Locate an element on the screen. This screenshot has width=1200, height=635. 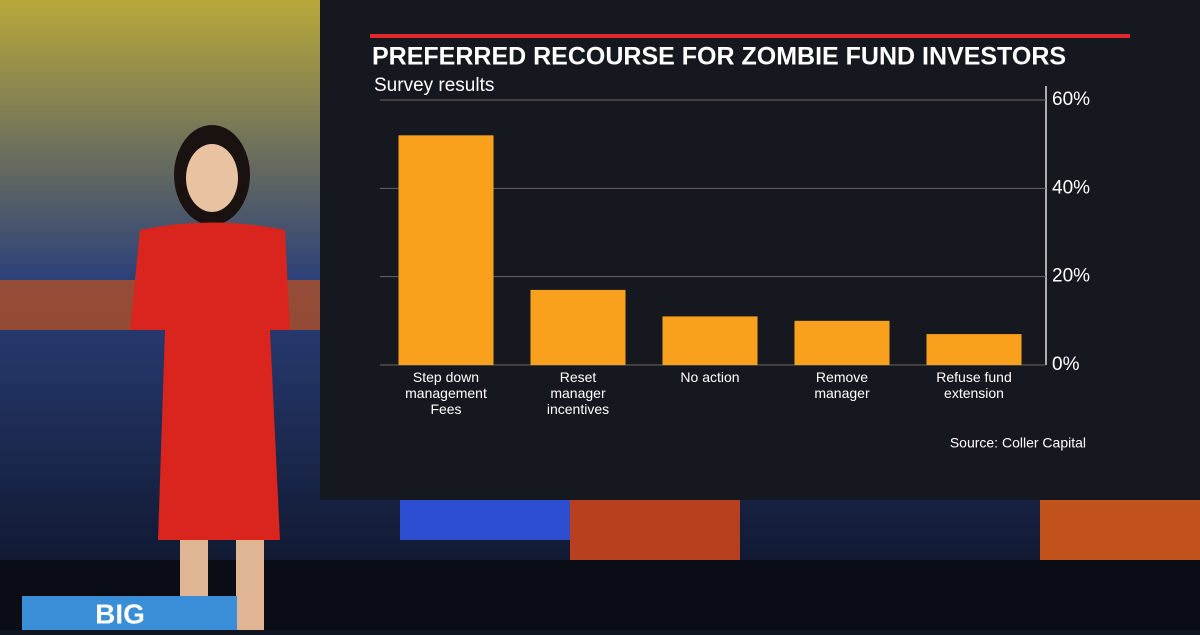
x-tick-label: Remove manager is located at coordinates (842, 385).